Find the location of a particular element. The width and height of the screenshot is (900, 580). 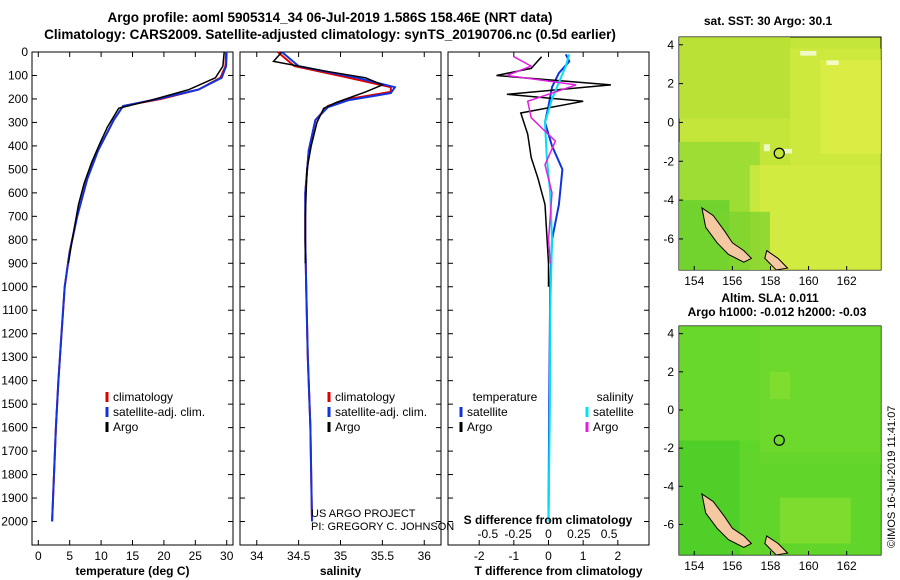

sst-map-lat-tick-label: 4 is located at coordinates (670, 45).